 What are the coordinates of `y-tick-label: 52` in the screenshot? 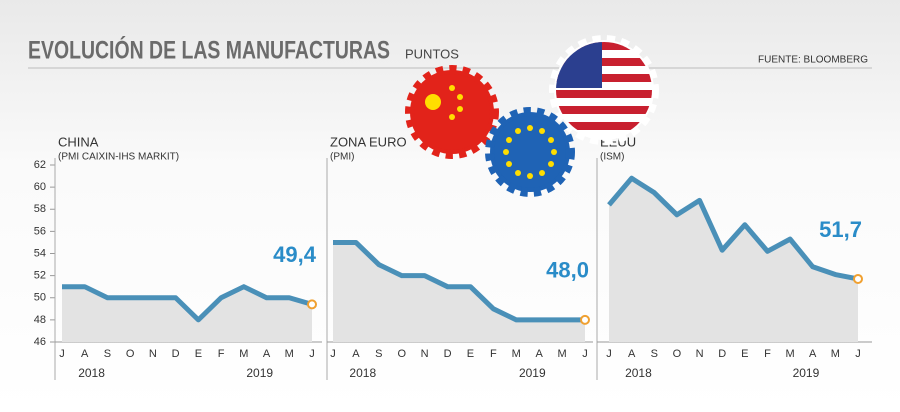 It's located at (40, 276).